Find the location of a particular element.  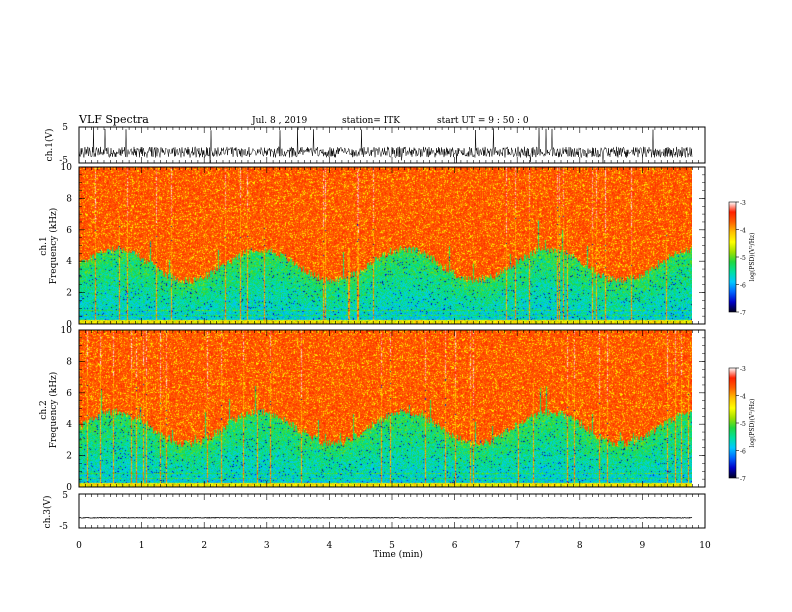

ch3-waveform-xticks is located at coordinates (392, 511).